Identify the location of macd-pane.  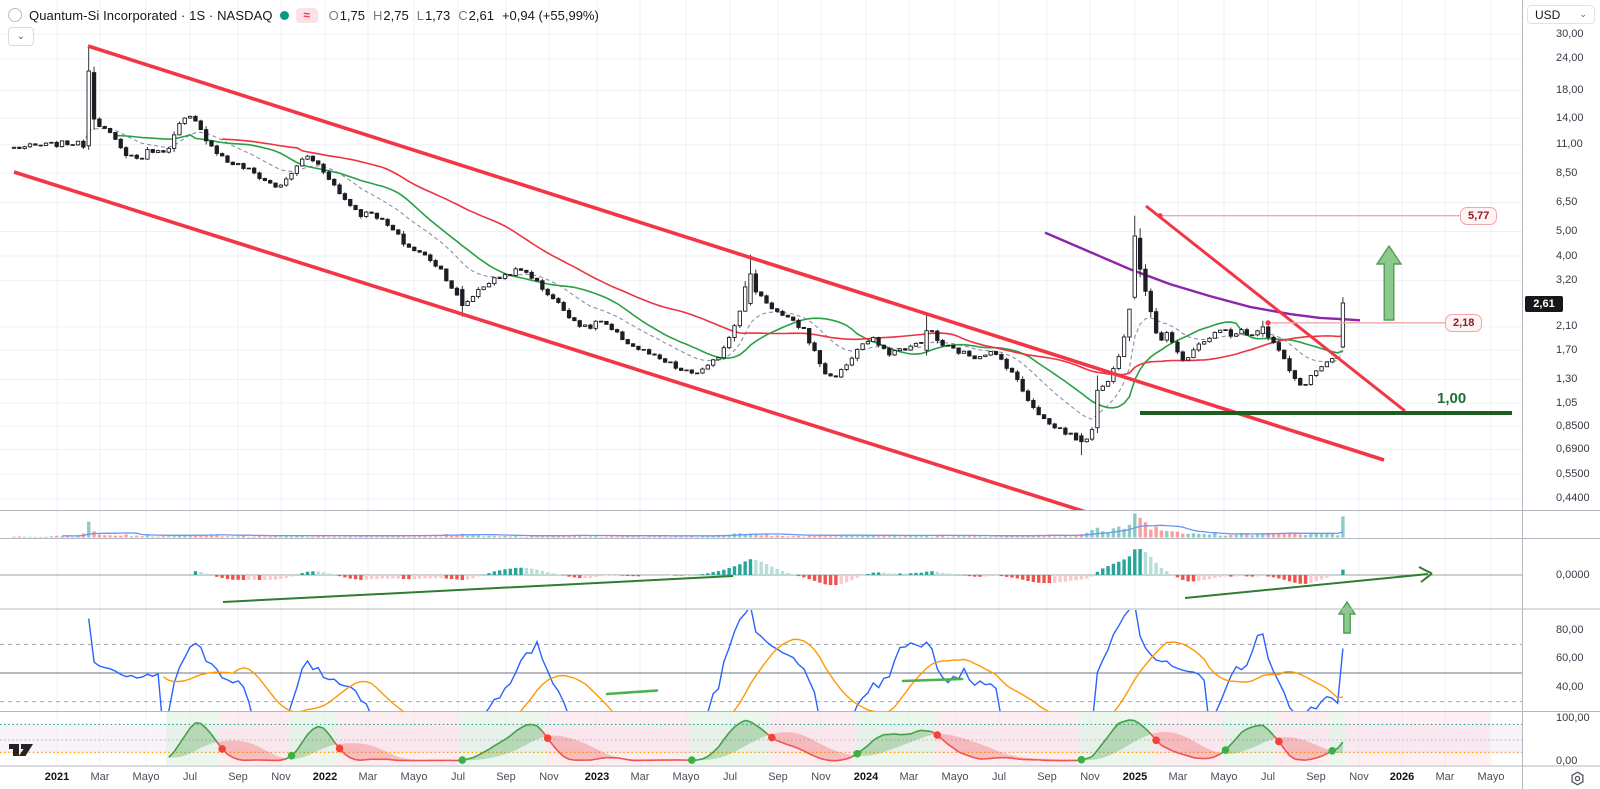
(761, 567).